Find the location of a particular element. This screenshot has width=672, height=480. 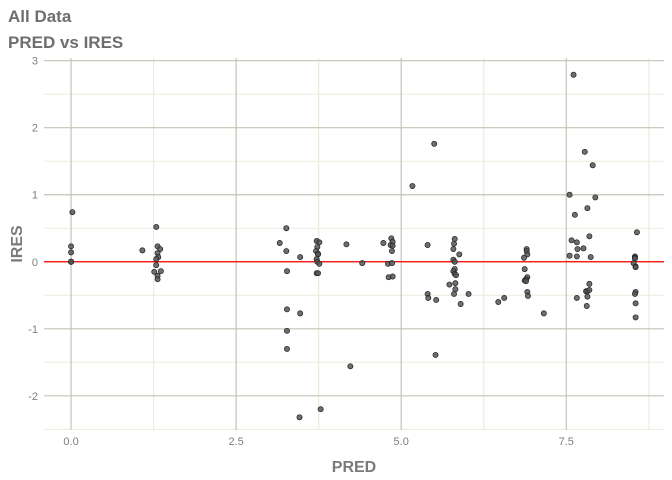

y-tick-label: 2 is located at coordinates (35, 129).